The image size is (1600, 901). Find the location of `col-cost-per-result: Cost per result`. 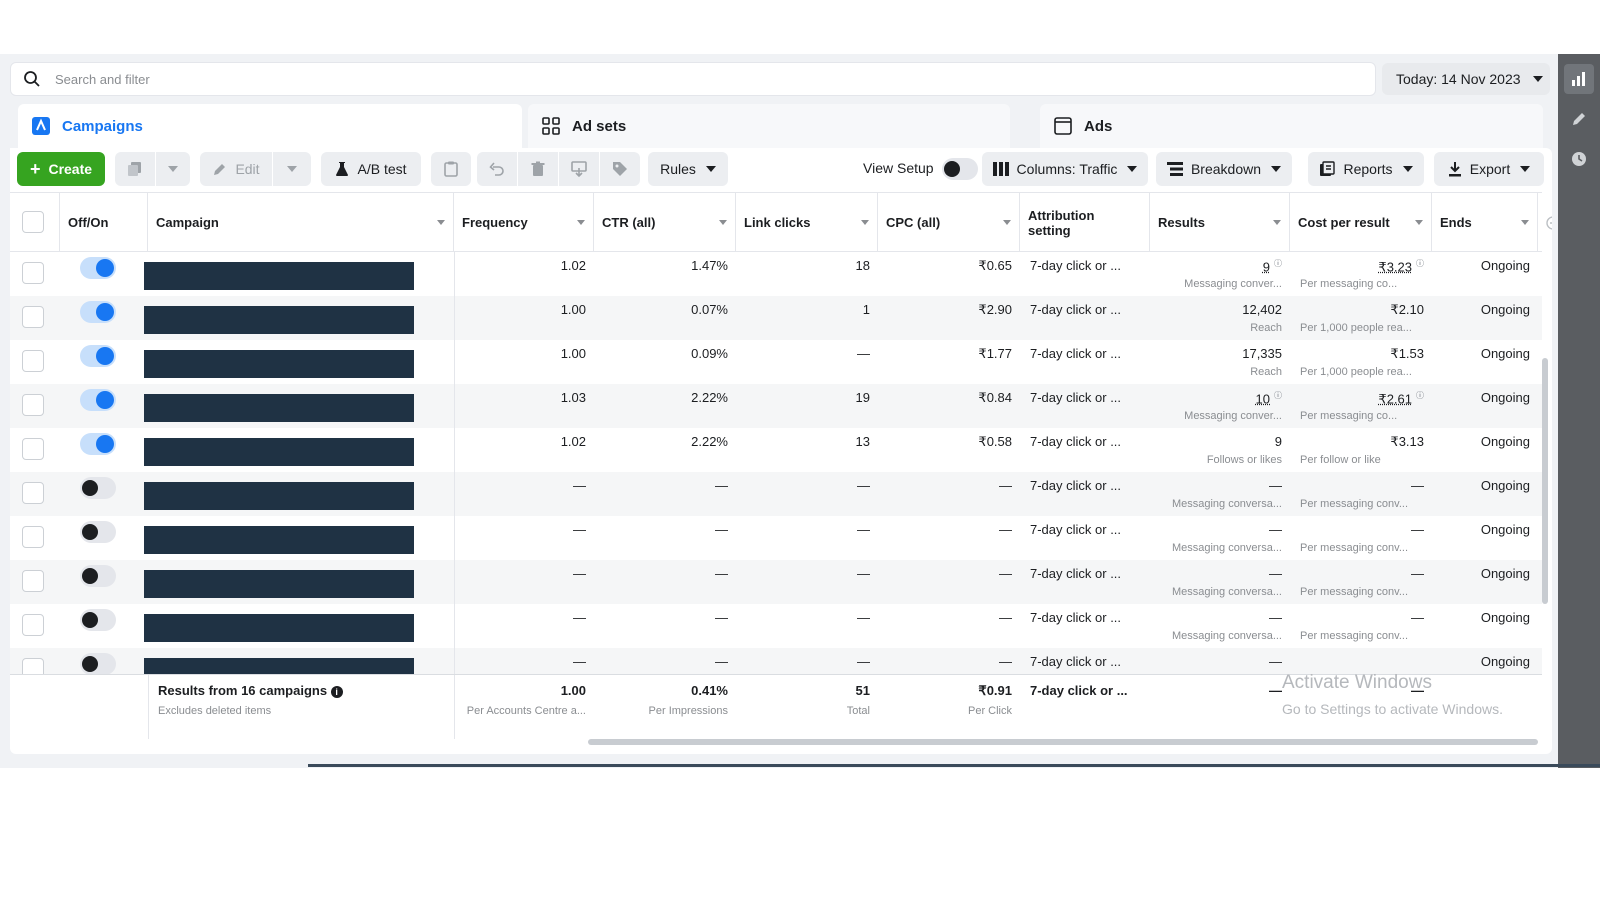

col-cost-per-result: Cost per result is located at coordinates (1361, 222).